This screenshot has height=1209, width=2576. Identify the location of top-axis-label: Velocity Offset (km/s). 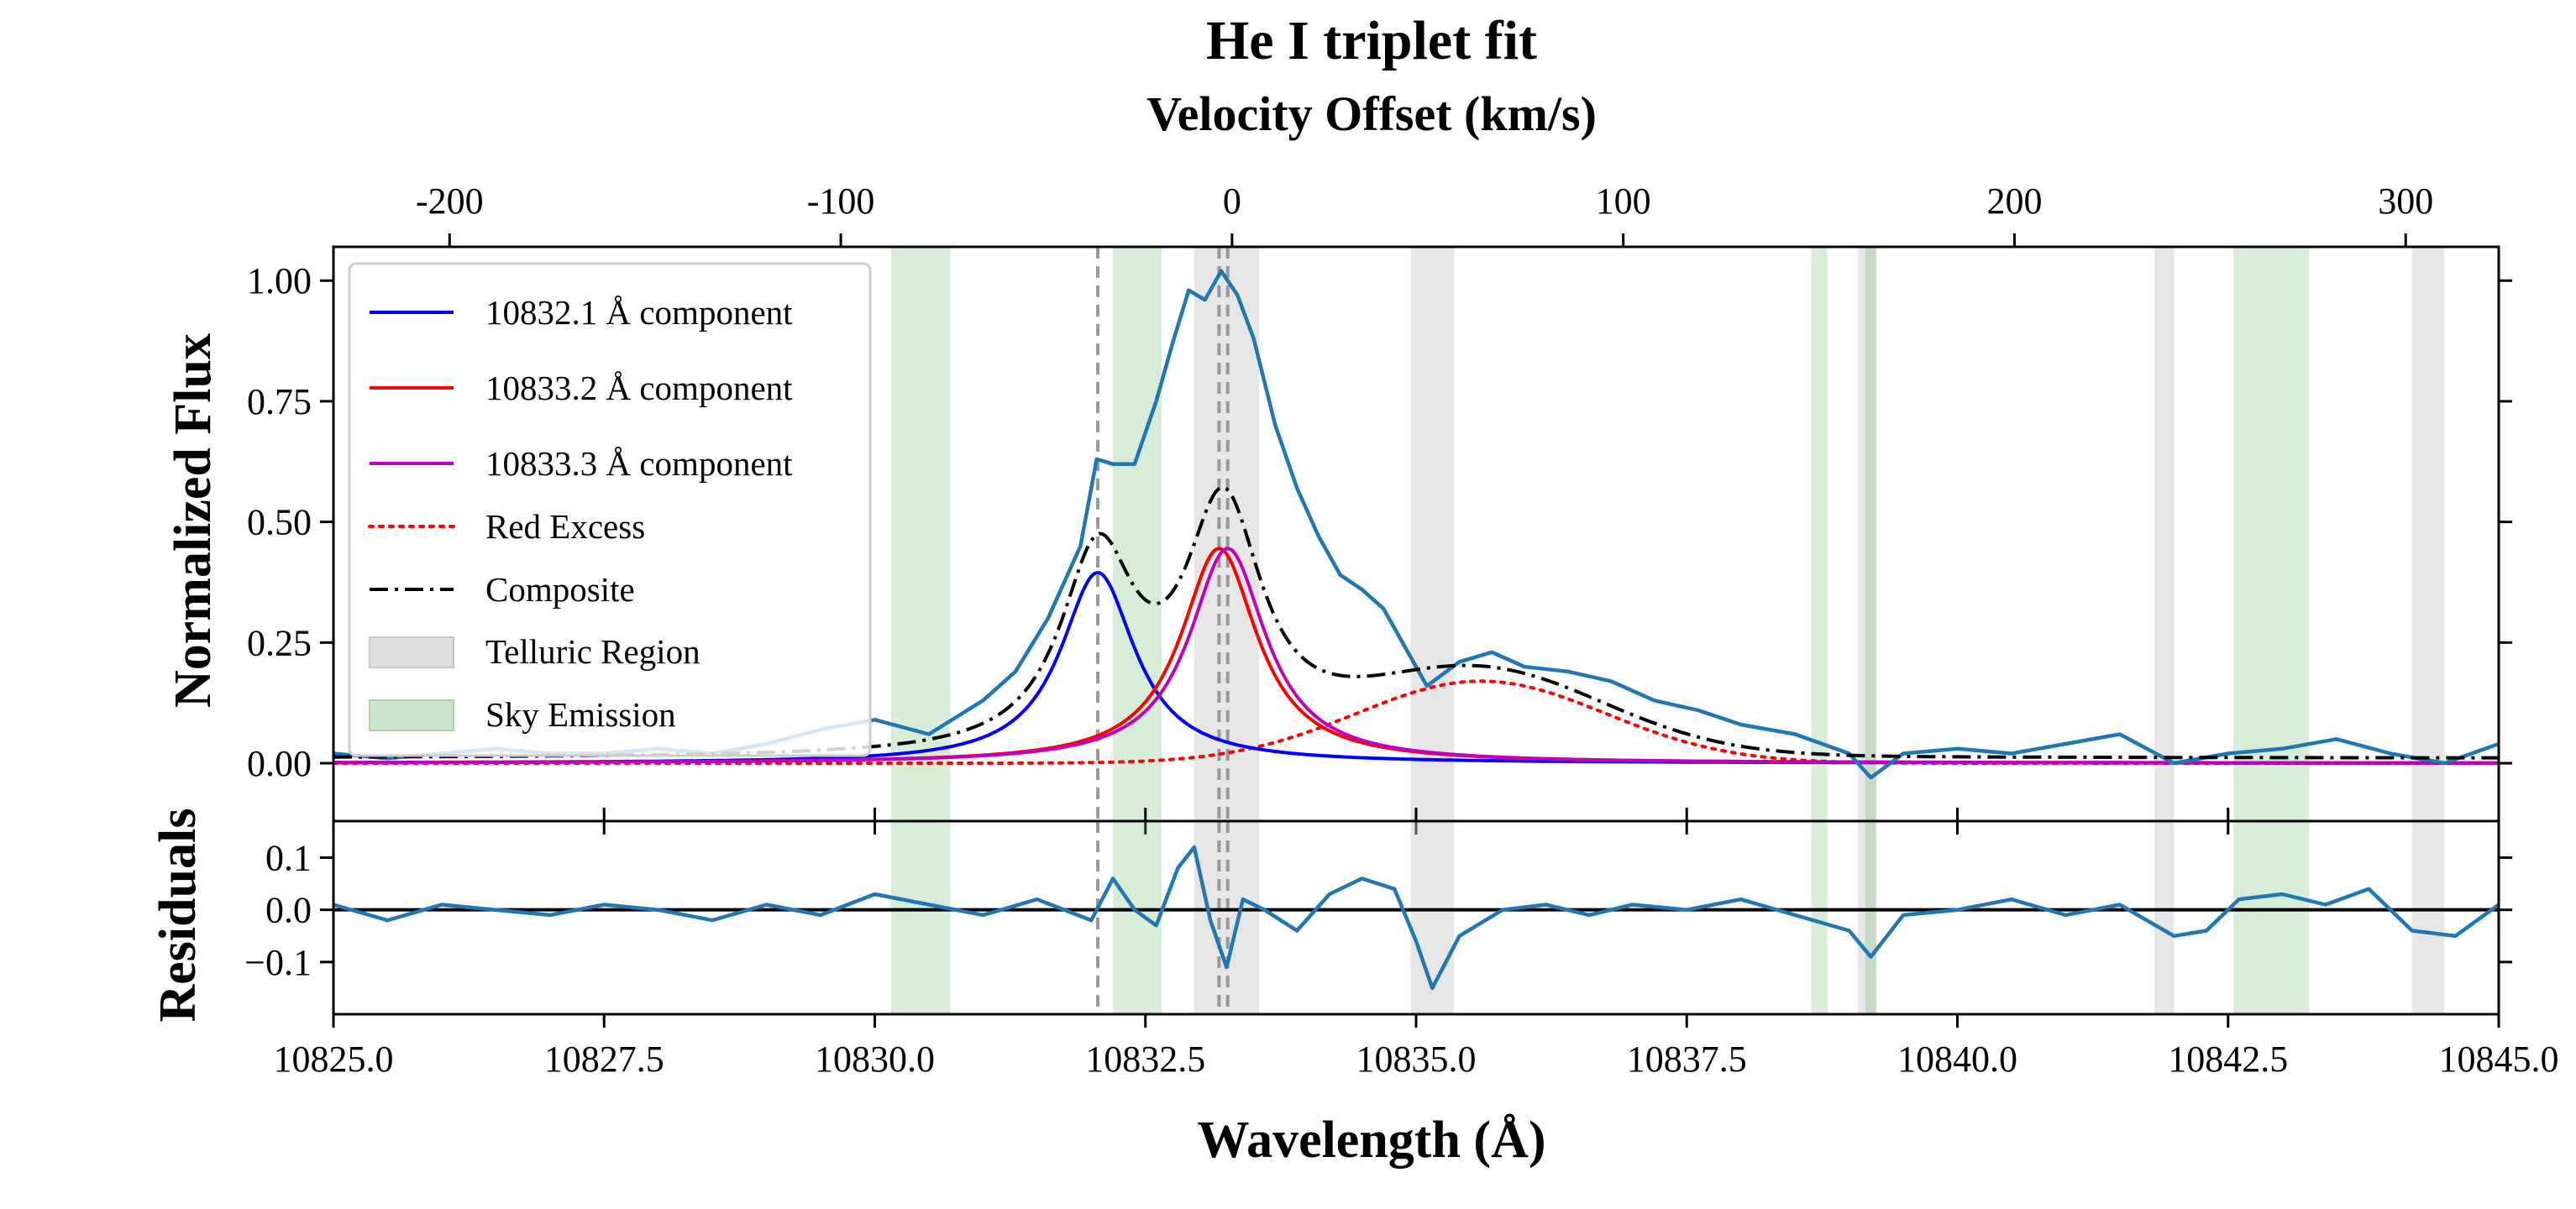
(1371, 113).